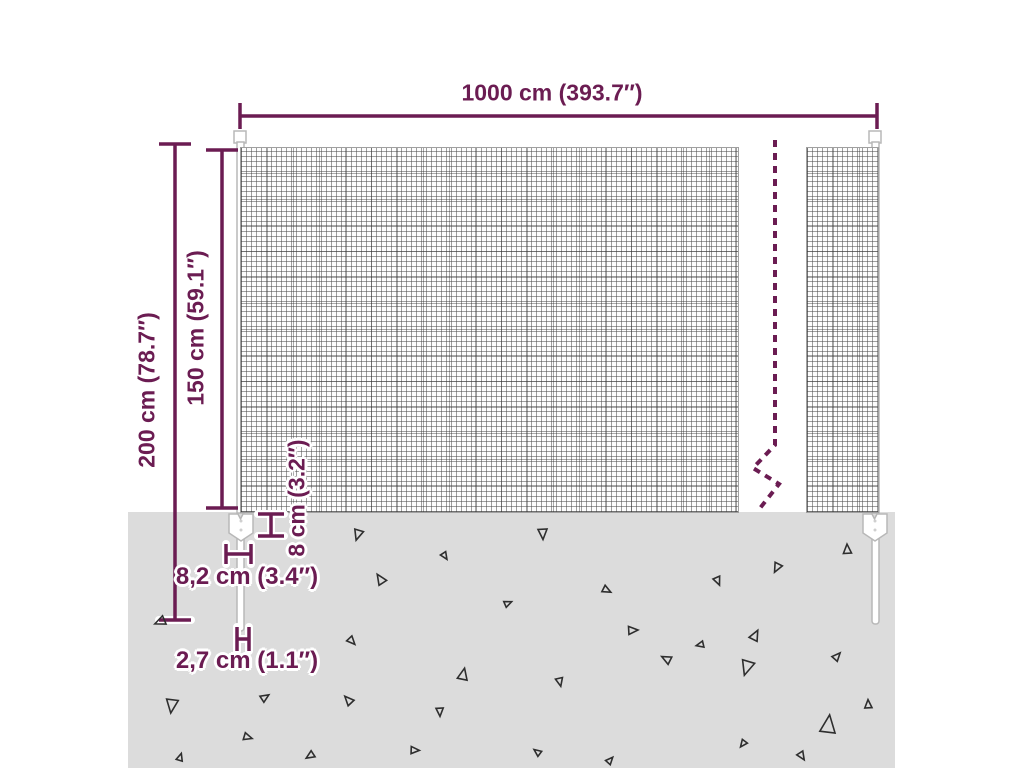  Describe the element at coordinates (146, 390) in the screenshot. I see `label-total-height: 200 cm (78.7″)` at that location.